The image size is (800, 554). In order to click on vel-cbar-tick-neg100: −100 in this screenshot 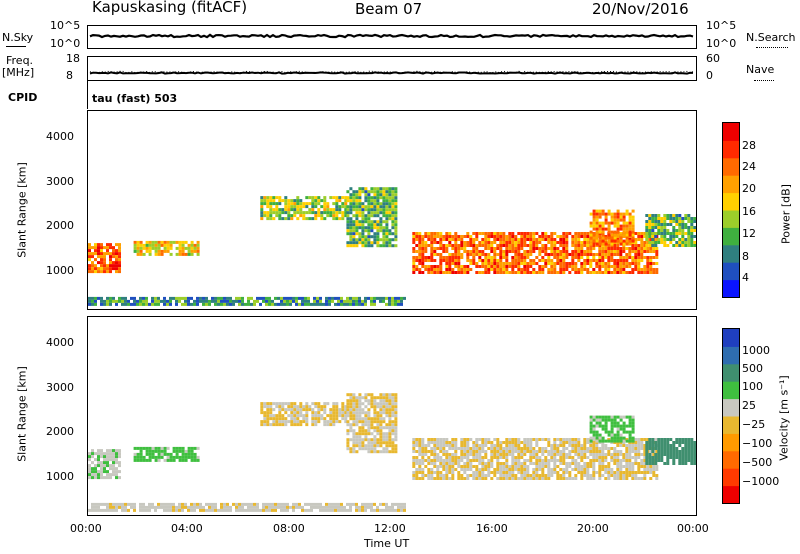, I will do `click(757, 443)`.